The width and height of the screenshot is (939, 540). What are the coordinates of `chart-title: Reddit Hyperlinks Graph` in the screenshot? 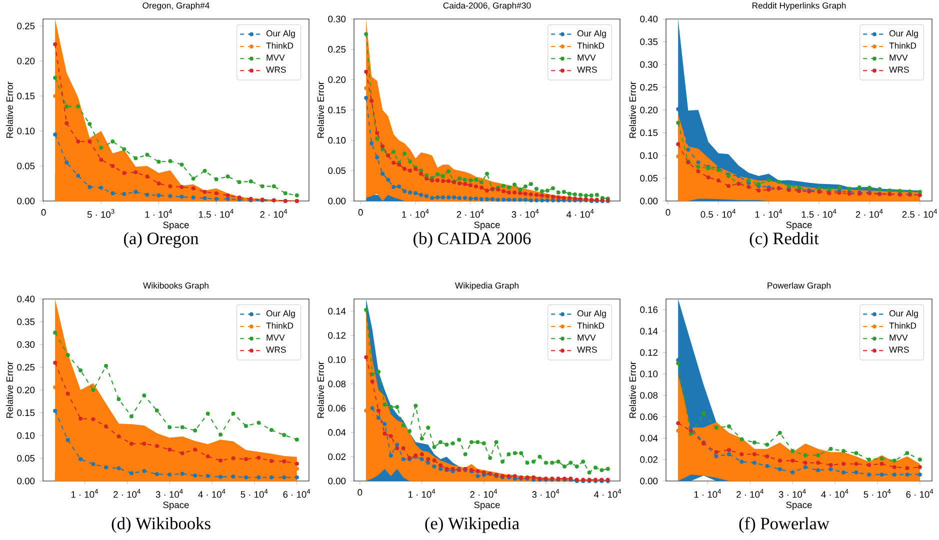 It's located at (799, 6).